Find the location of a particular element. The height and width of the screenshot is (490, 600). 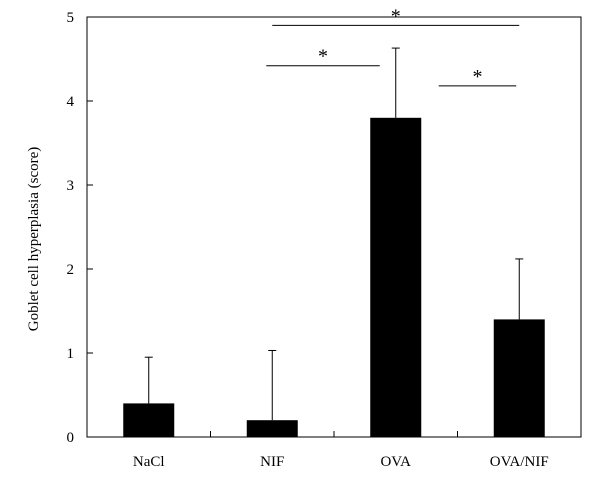

x-axis-ticks: NaCl NIF OVA OVA/NIF is located at coordinates (341, 450).